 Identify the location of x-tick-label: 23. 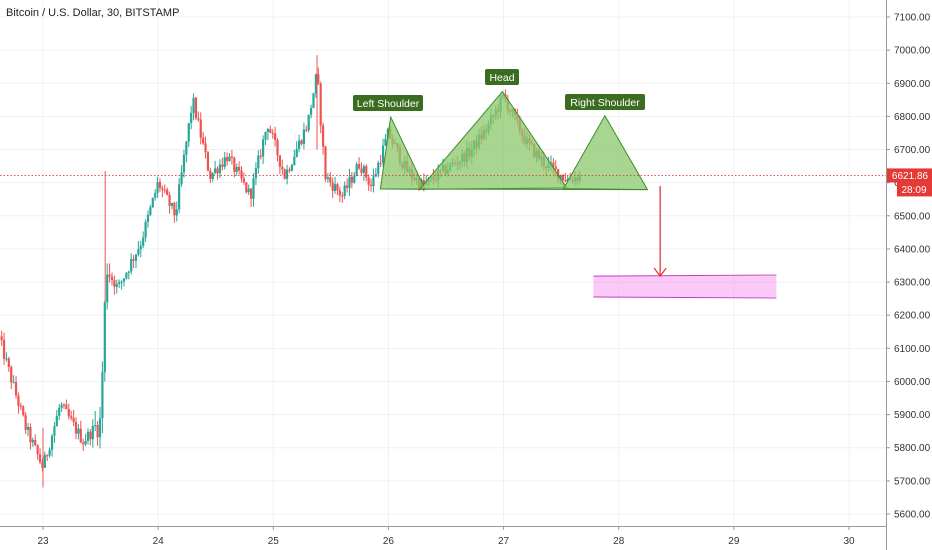
(43, 541).